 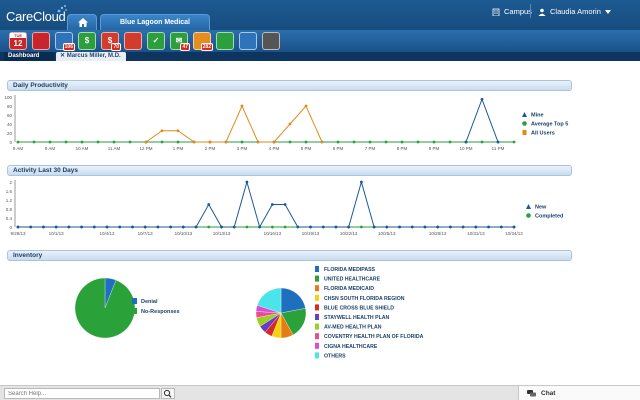 What do you see at coordinates (116, 47) in the screenshot?
I see `notification-badge: 70` at bounding box center [116, 47].